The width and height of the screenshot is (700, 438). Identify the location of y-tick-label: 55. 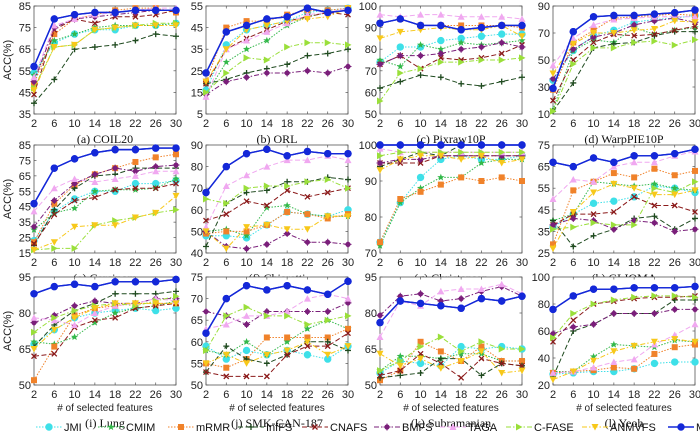
(544, 189).